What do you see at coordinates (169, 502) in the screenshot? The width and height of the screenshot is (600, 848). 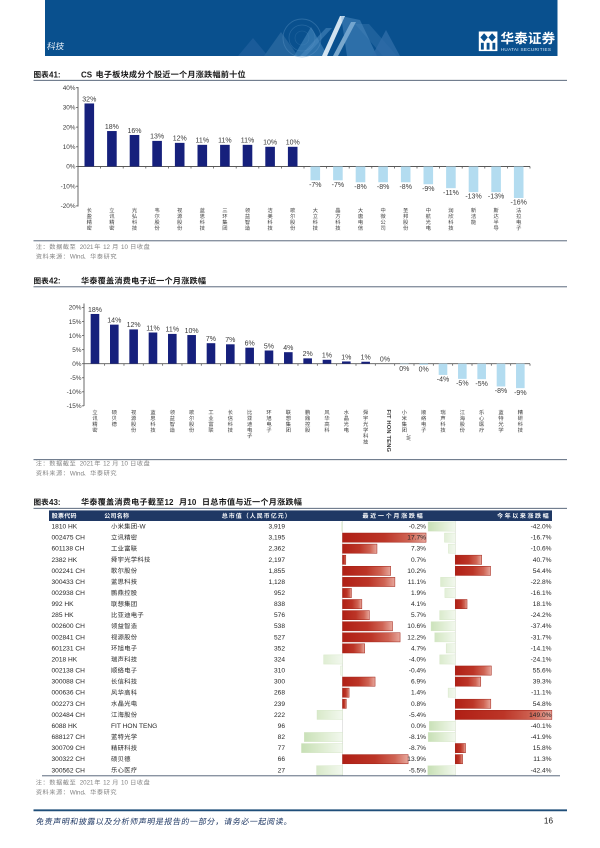 I see `svg-text: 12` at bounding box center [169, 502].